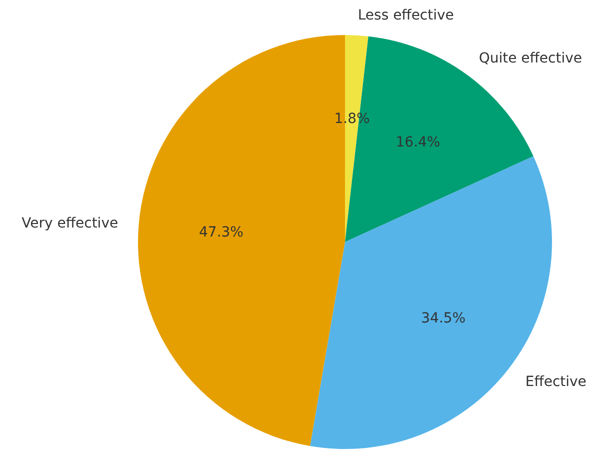  What do you see at coordinates (555, 382) in the screenshot?
I see `slice-label: Effective` at bounding box center [555, 382].